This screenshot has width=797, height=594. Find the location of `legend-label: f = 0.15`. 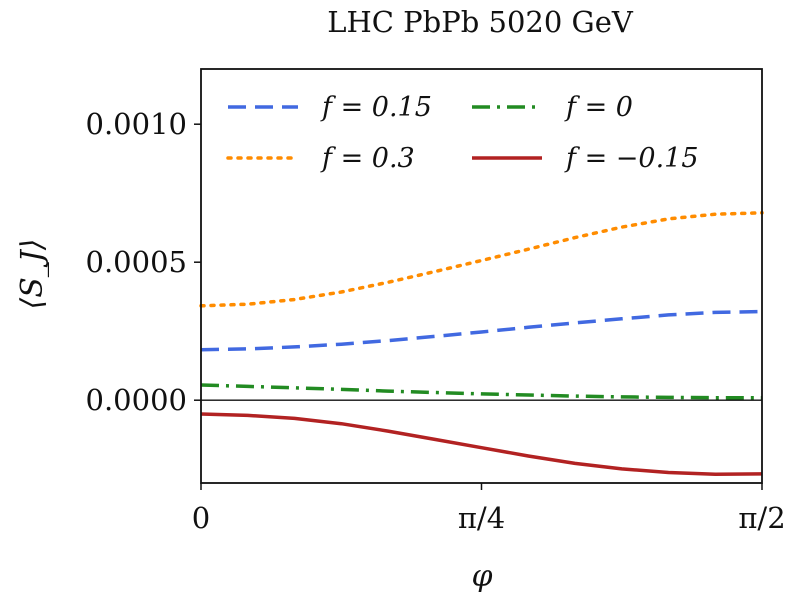

legend-label: f = 0.15 is located at coordinates (376, 107).